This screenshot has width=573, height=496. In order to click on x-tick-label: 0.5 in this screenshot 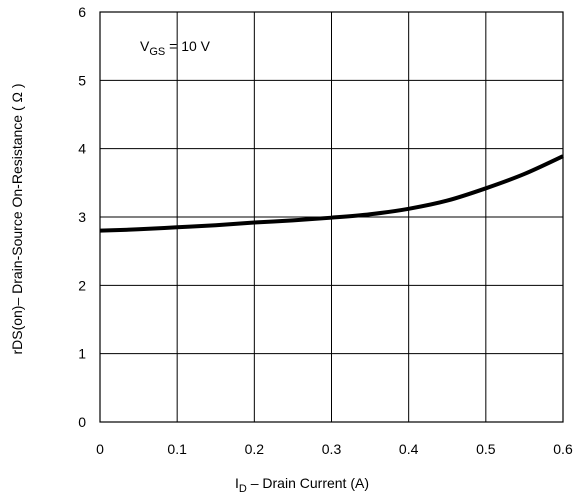, I will do `click(486, 449)`.